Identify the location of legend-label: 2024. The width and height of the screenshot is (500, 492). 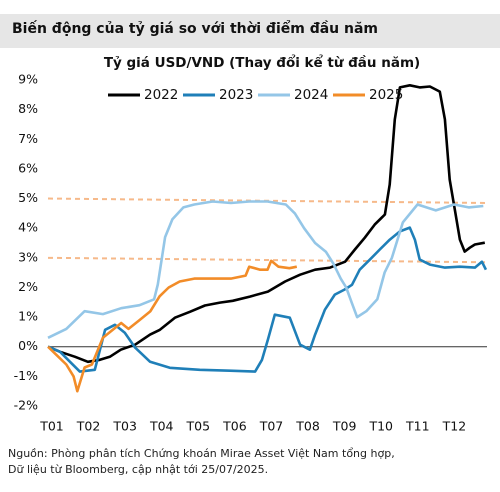
(311, 95).